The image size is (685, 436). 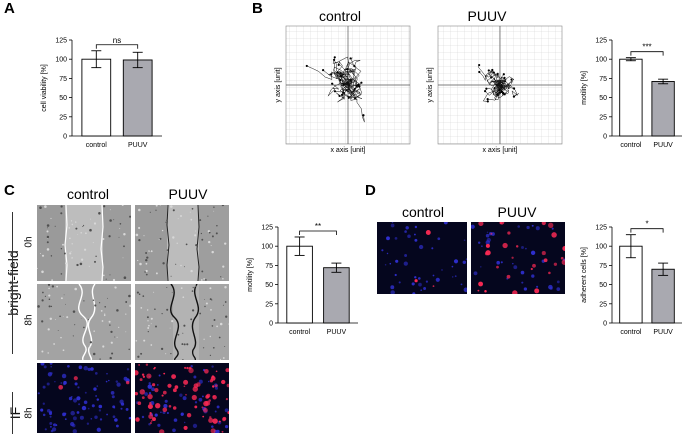 I want to click on significance-label: ***, so click(x=646, y=47).